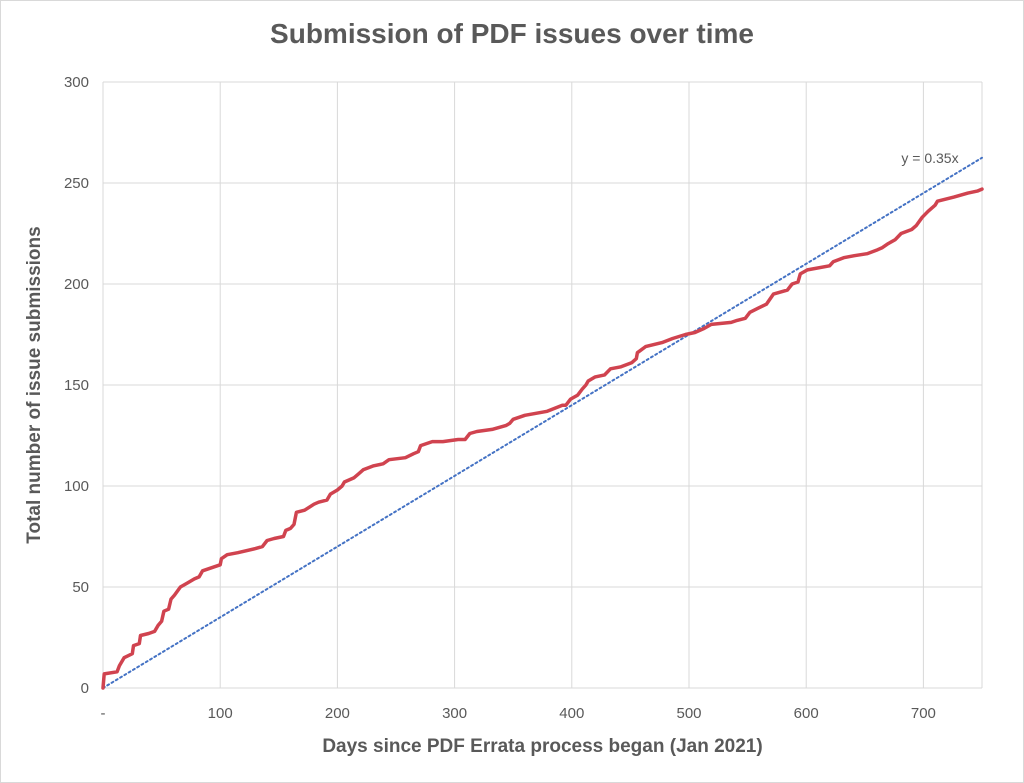  What do you see at coordinates (34, 384) in the screenshot?
I see `y-axis-label: Total number of issue submissions` at bounding box center [34, 384].